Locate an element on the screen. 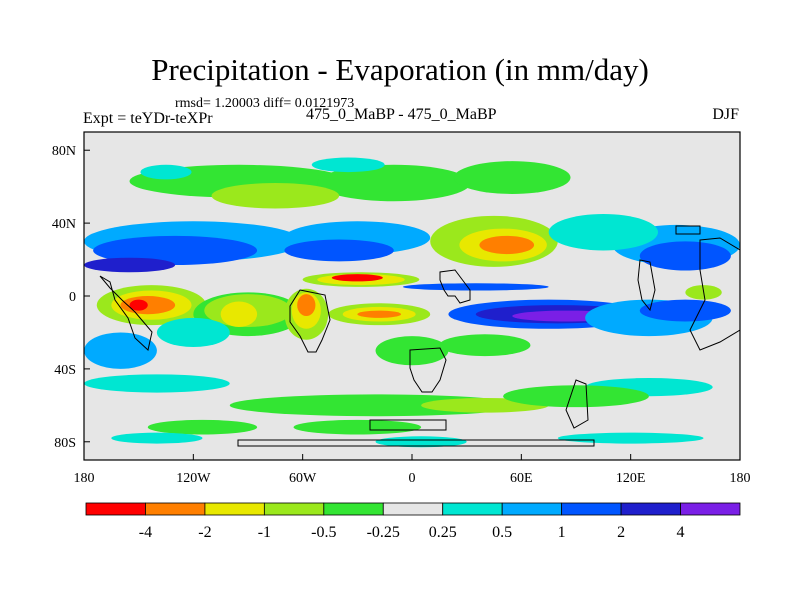 Image resolution: width=800 pixels, height=600 pixels. season-label: DJF is located at coordinates (725, 114).